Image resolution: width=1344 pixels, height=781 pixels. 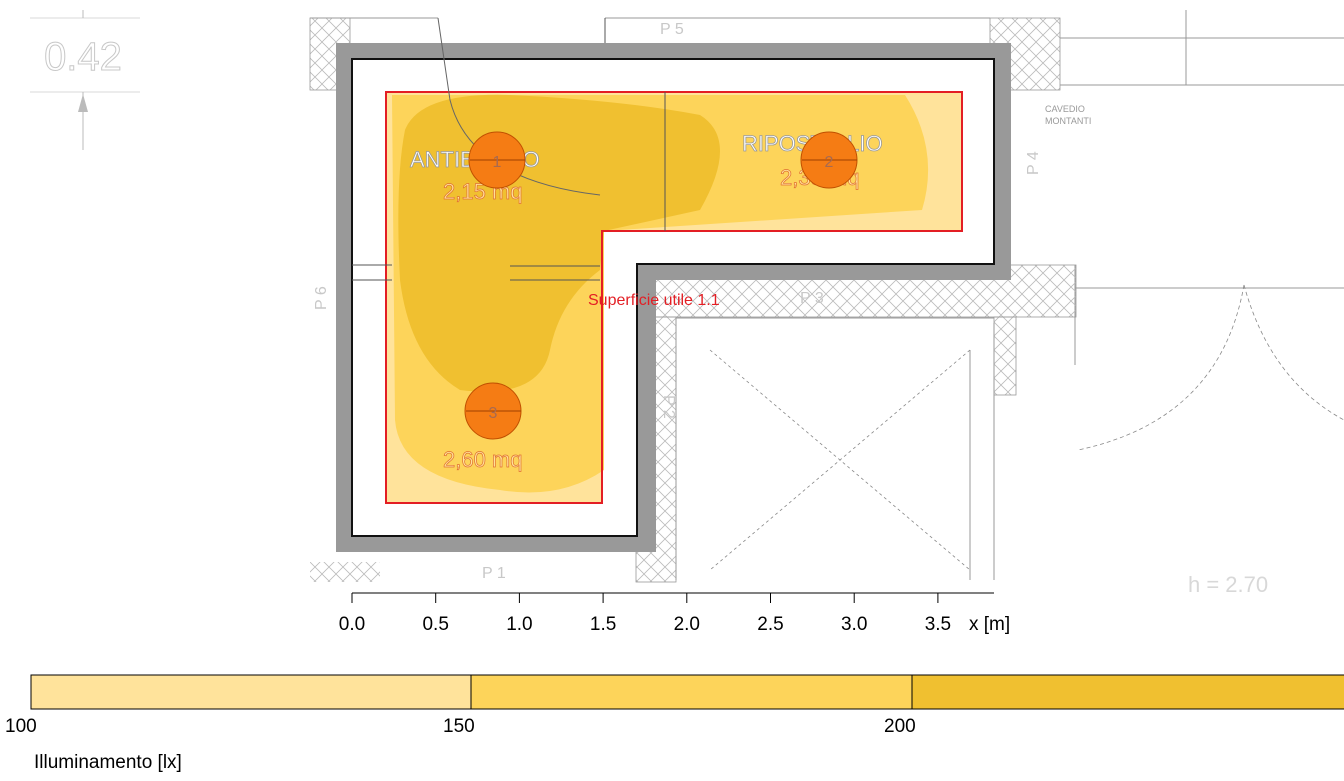 What do you see at coordinates (840, 460) in the screenshot?
I see `lift-shaft` at bounding box center [840, 460].